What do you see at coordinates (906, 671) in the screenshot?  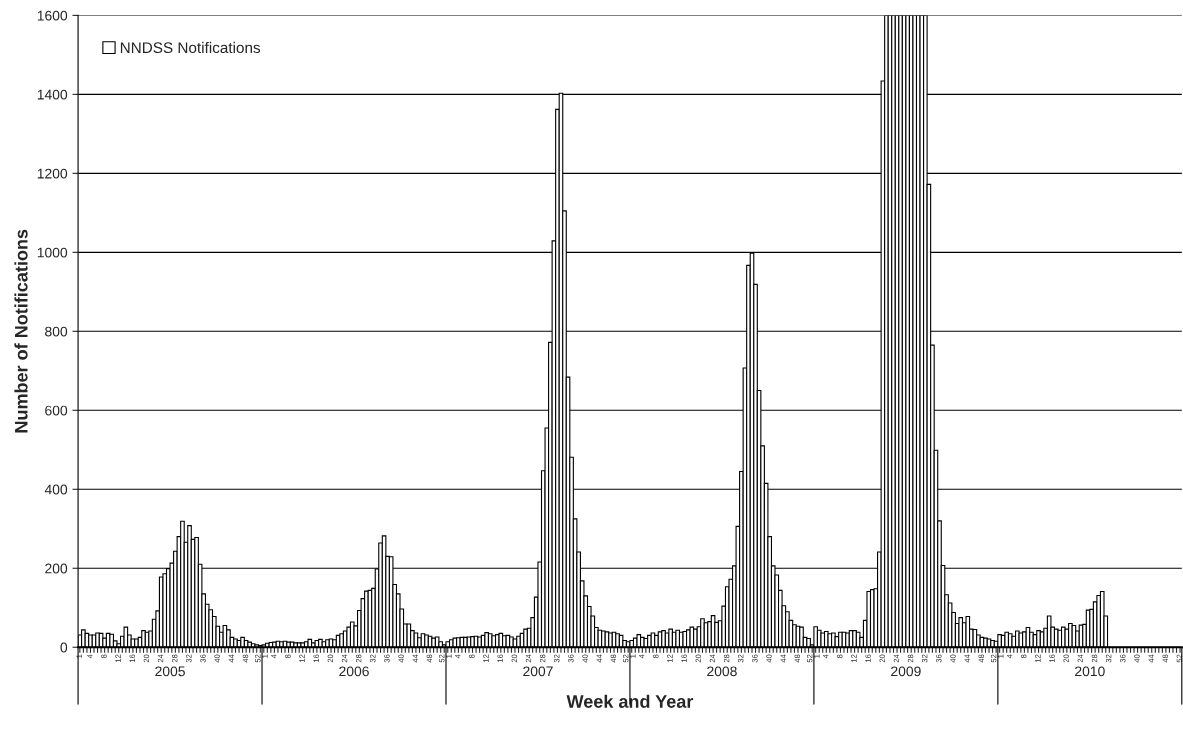 I see `text: 2009` at bounding box center [906, 671].